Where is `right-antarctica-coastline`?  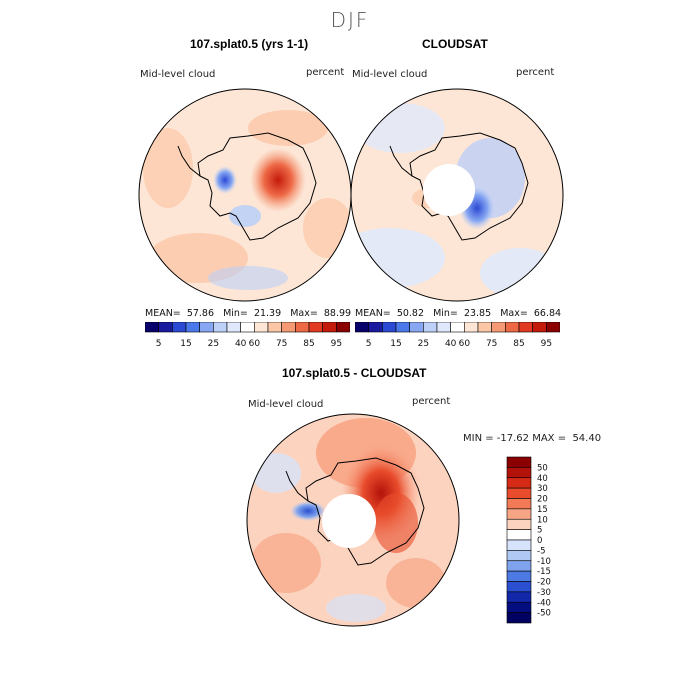
right-antarctica-coastline is located at coordinates (469, 186).